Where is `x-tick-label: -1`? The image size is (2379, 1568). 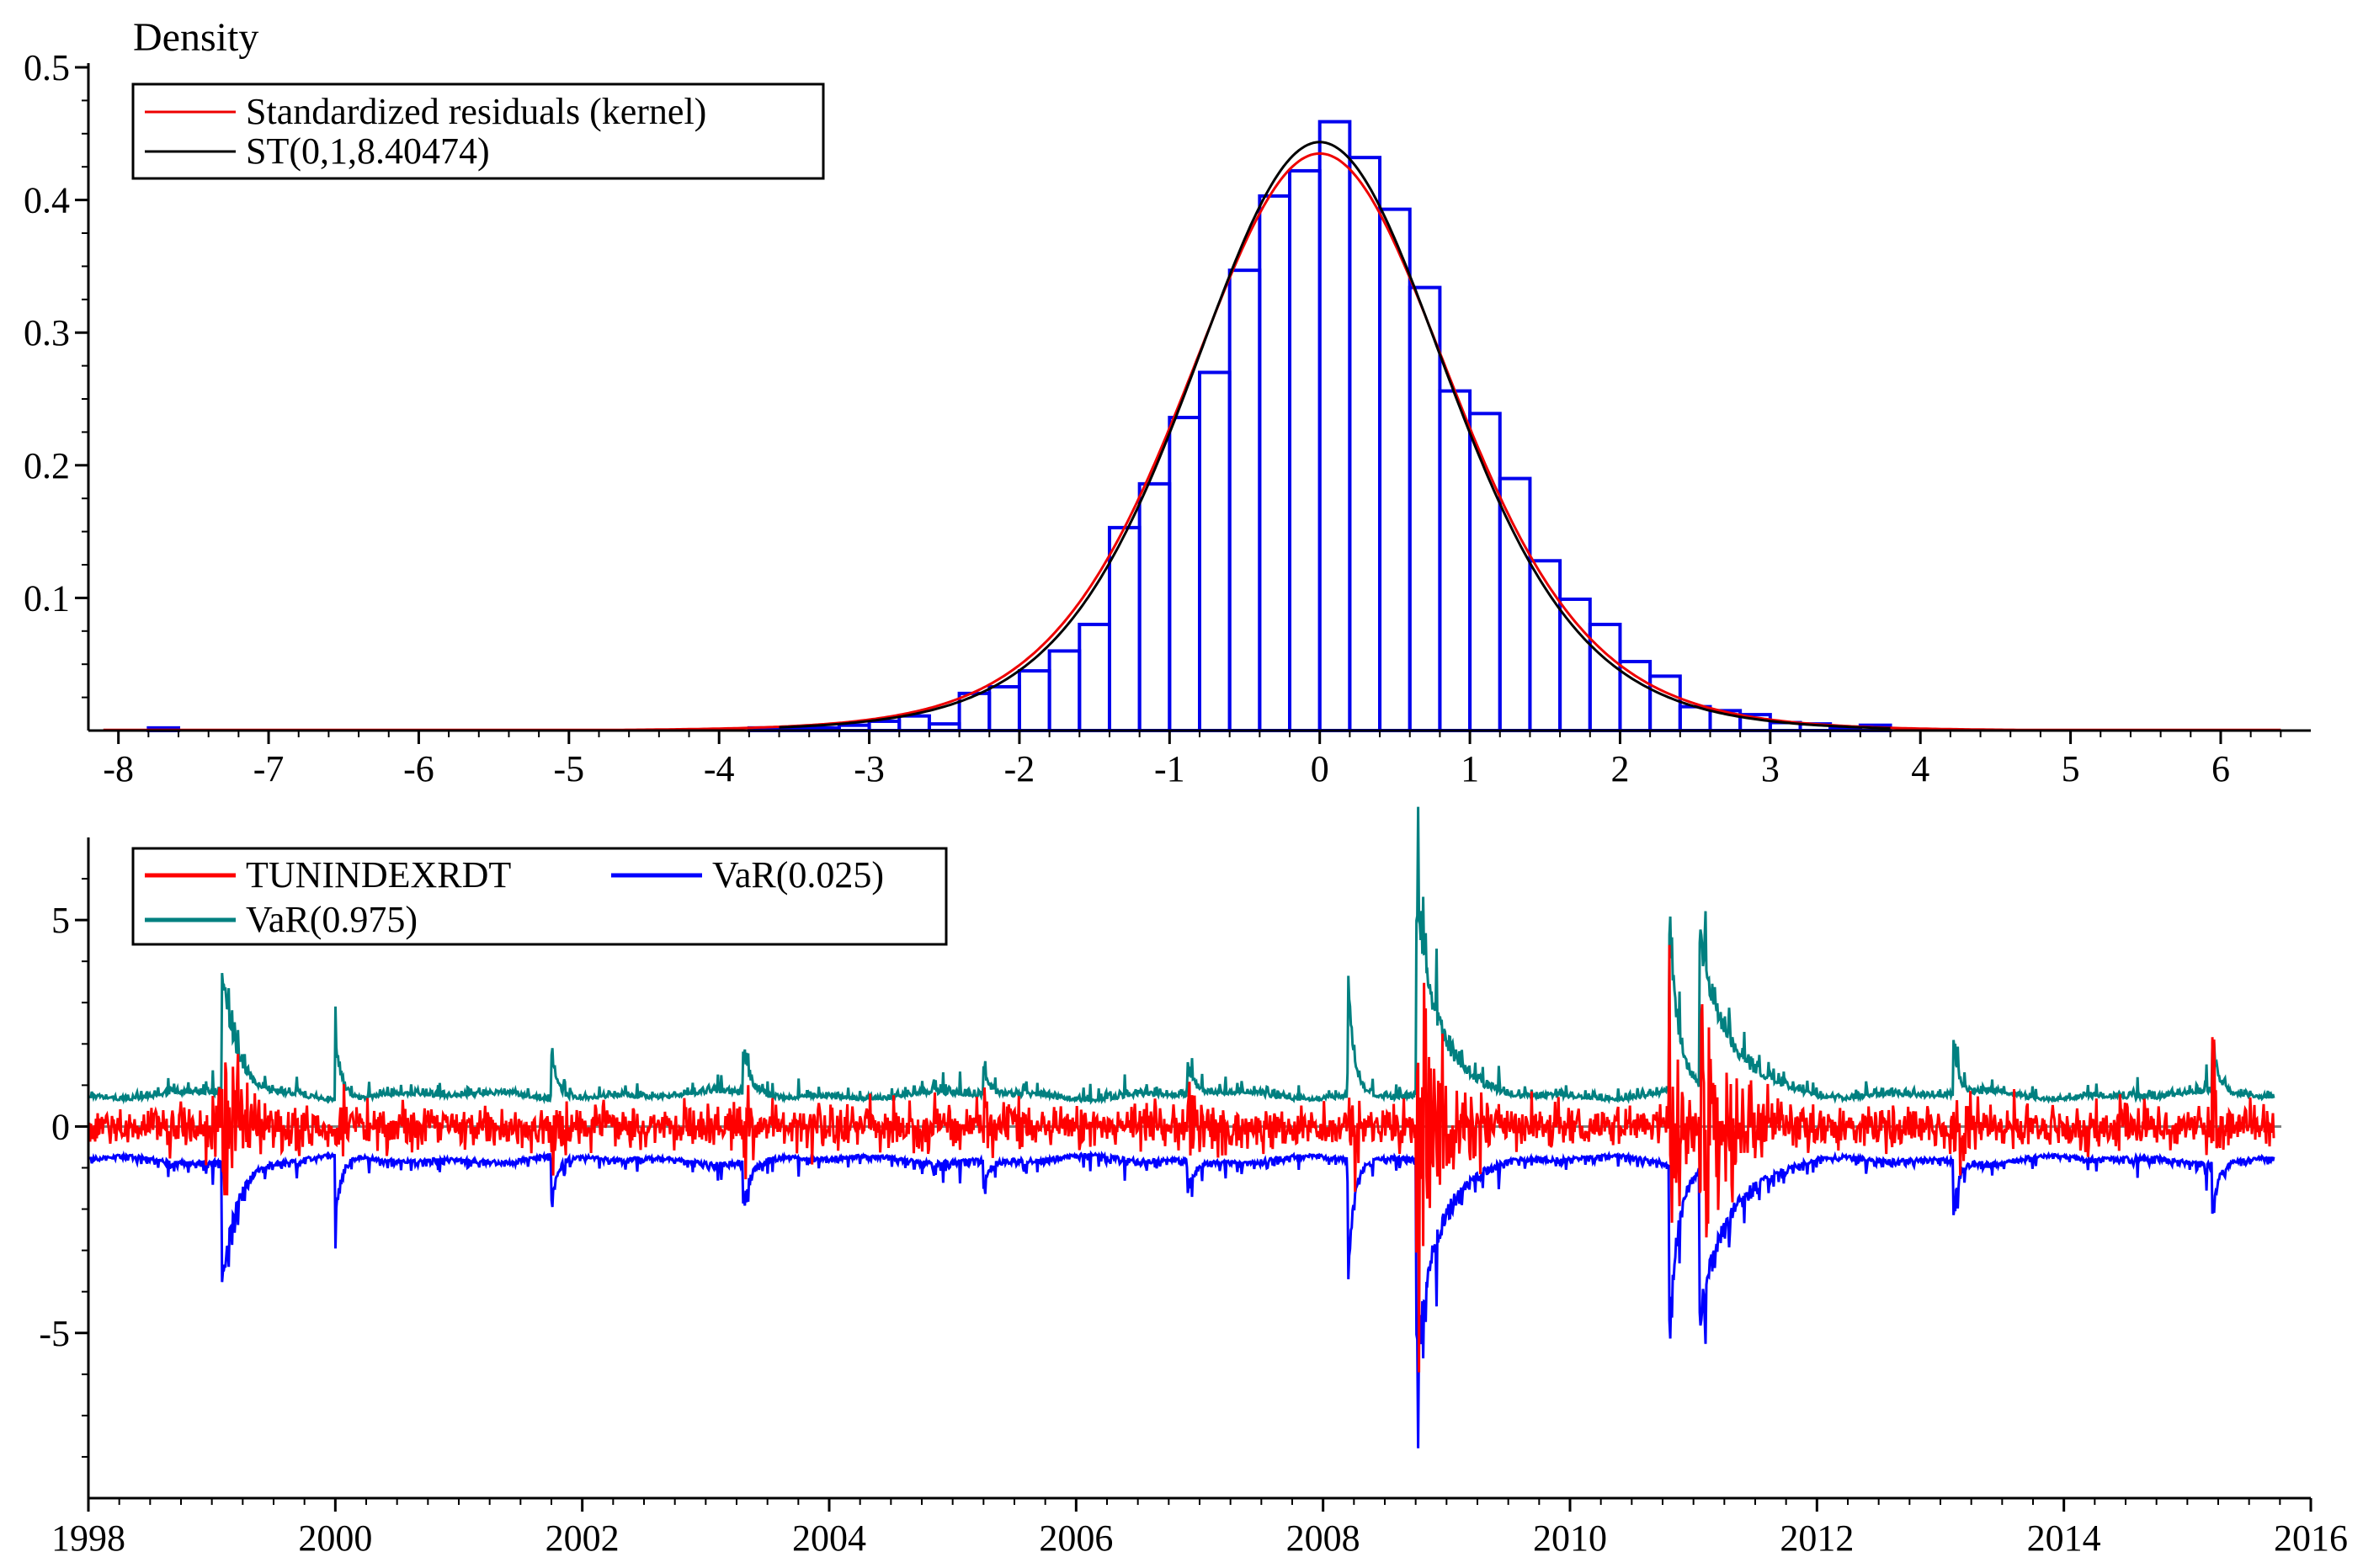 x-tick-label: -1 is located at coordinates (1169, 768).